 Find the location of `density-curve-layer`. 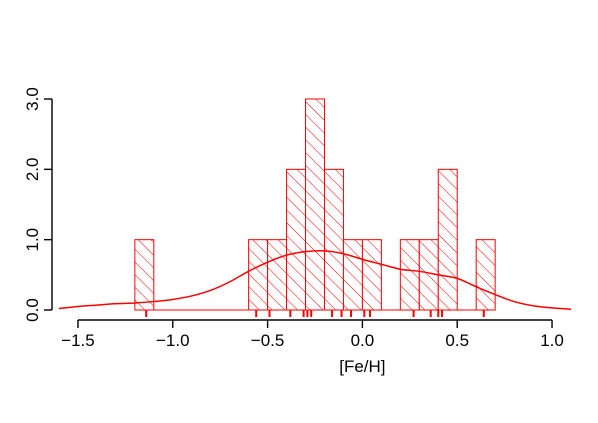

density-curve-layer is located at coordinates (315, 280).